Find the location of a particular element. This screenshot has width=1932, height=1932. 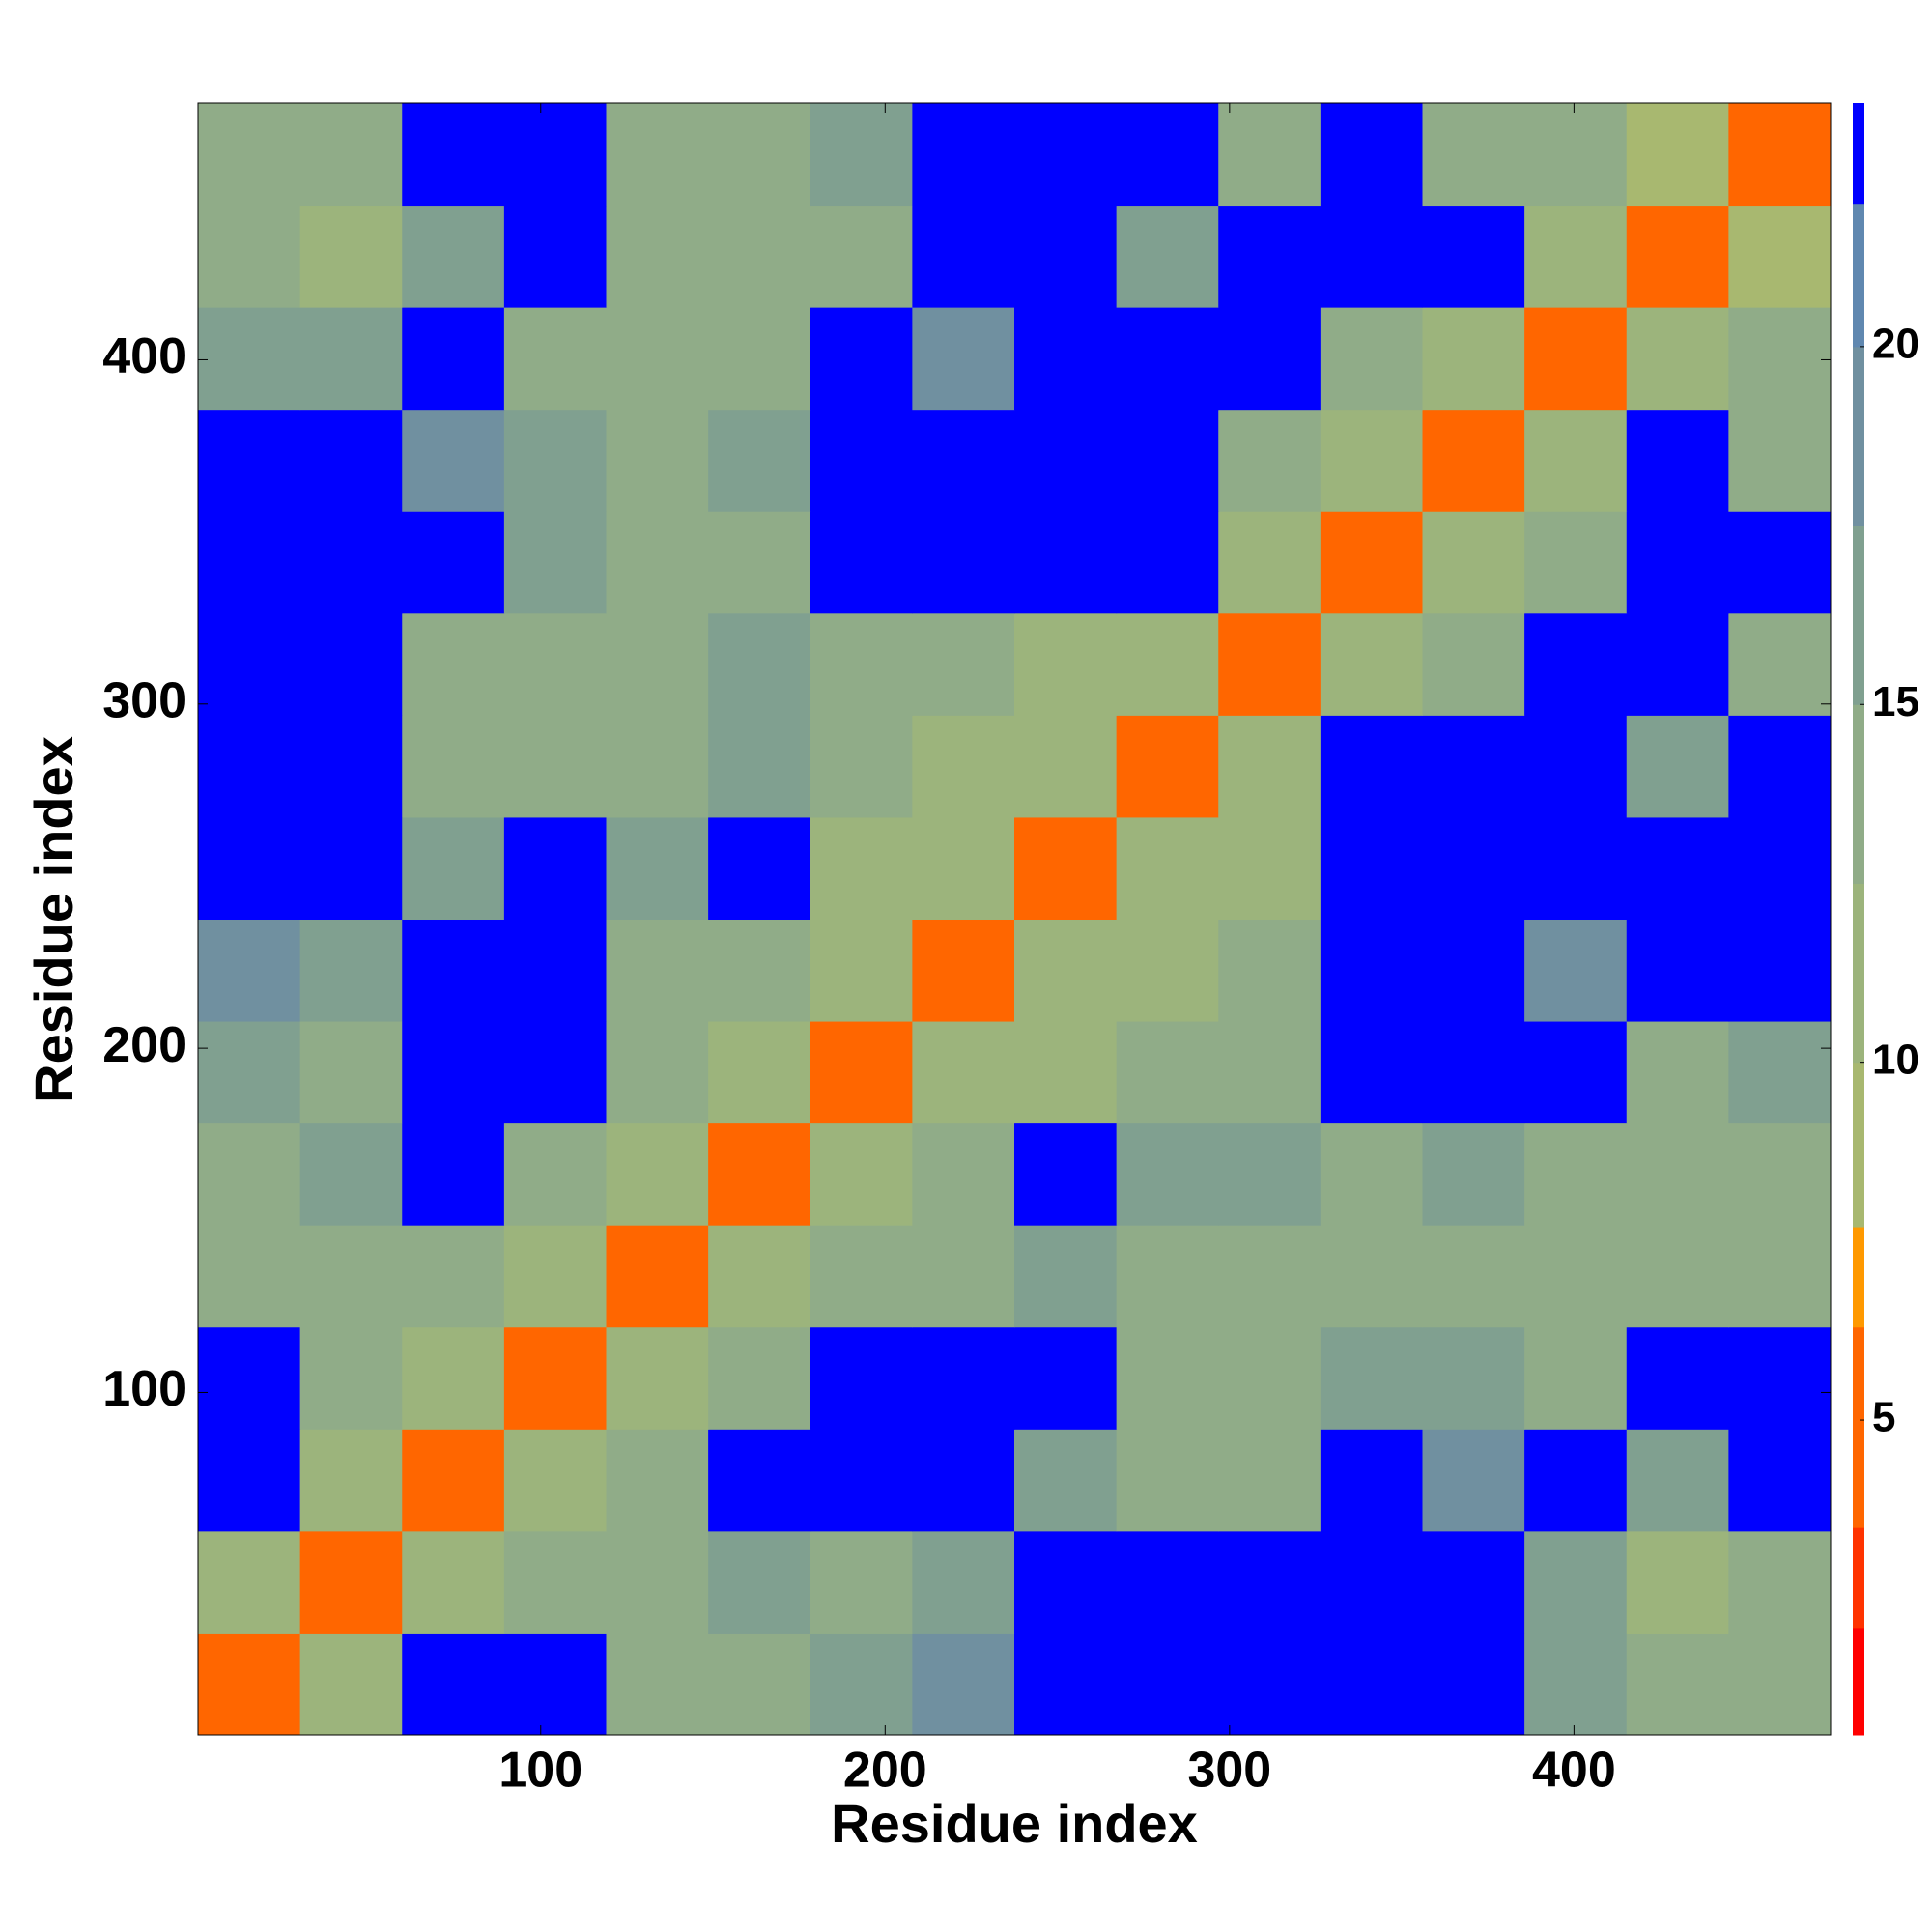

colorbar-tick-label: 10 is located at coordinates (1895, 1059).